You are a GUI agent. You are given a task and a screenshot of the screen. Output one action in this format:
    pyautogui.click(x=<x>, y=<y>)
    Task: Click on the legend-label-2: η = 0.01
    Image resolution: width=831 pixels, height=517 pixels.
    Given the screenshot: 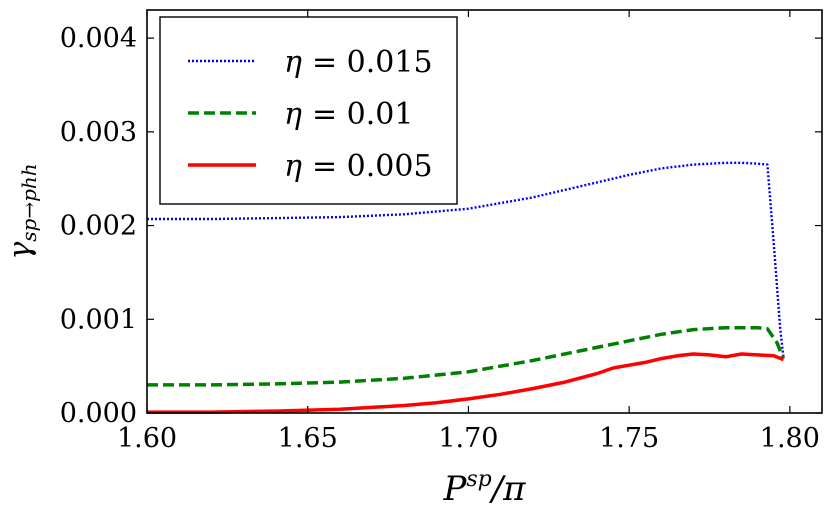 What is the action you would take?
    pyautogui.click(x=348, y=114)
    